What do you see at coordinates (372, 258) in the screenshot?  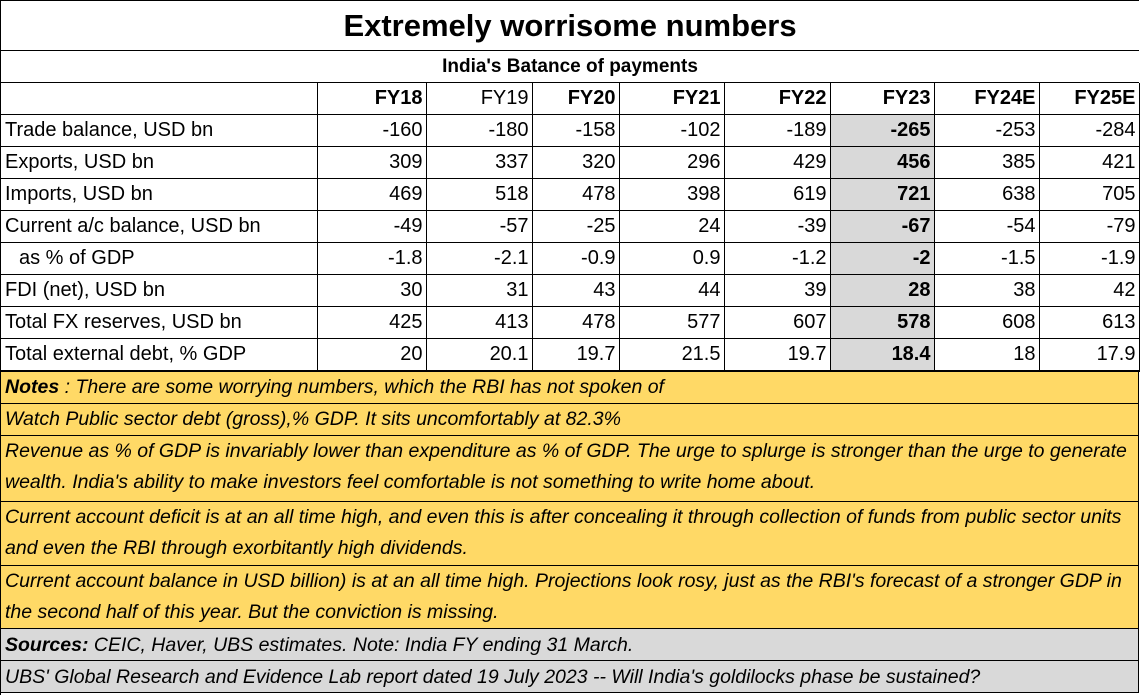 I see `cell: -1.8` at bounding box center [372, 258].